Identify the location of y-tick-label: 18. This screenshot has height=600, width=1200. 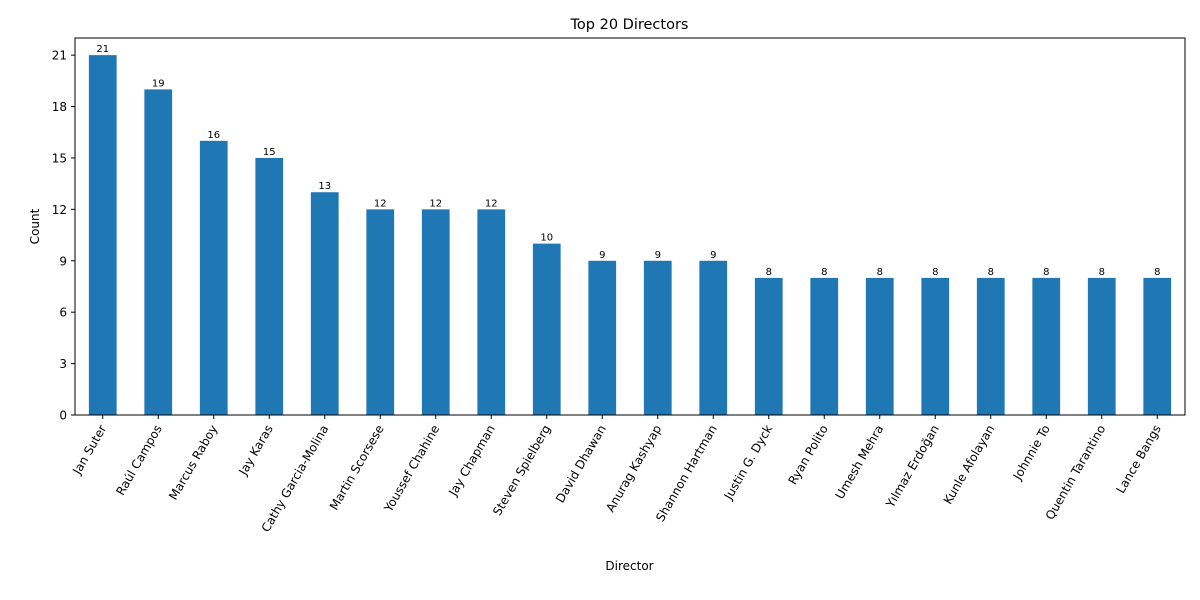
(59, 107).